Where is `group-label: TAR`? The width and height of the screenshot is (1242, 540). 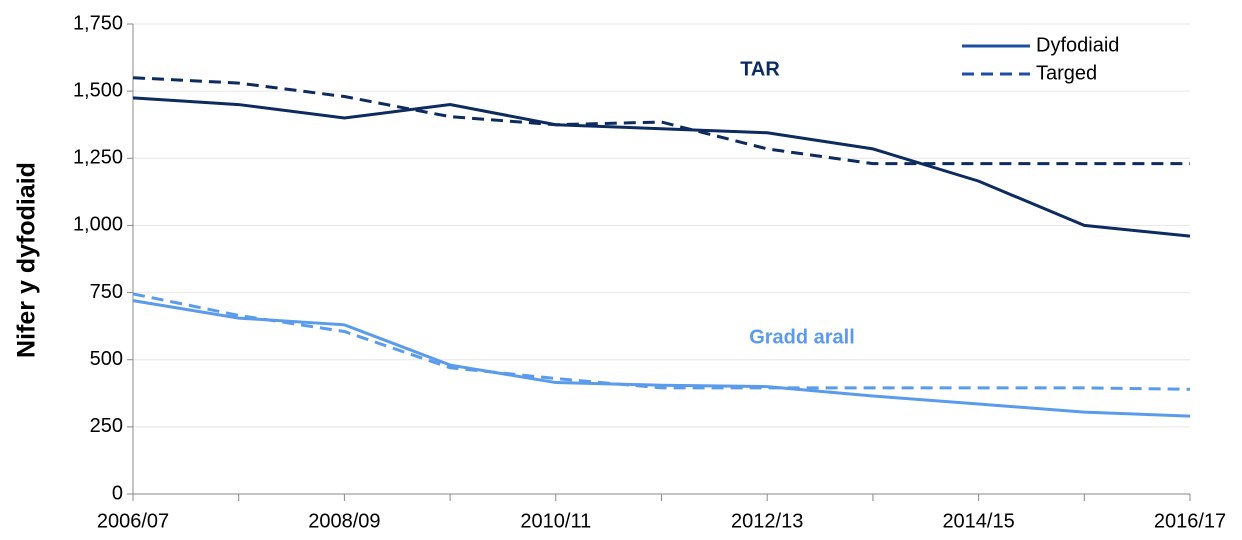
group-label: TAR is located at coordinates (760, 69).